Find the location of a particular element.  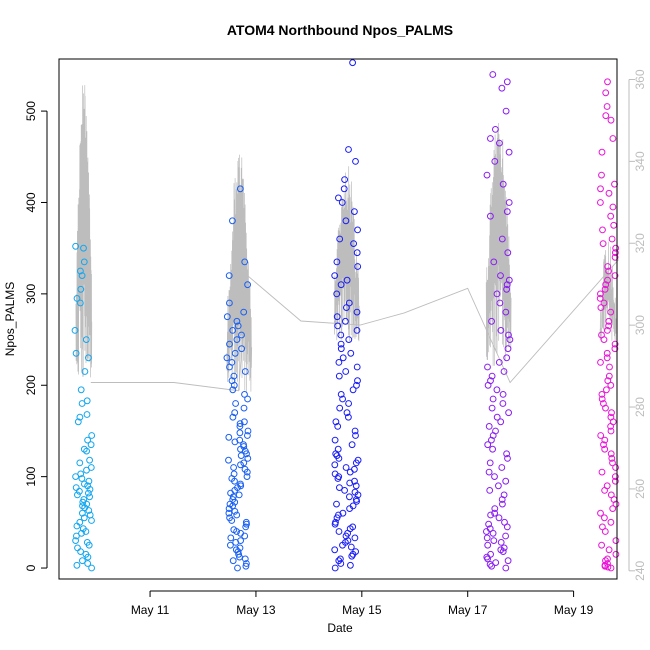

x-tick-label: May 17 is located at coordinates (468, 610).